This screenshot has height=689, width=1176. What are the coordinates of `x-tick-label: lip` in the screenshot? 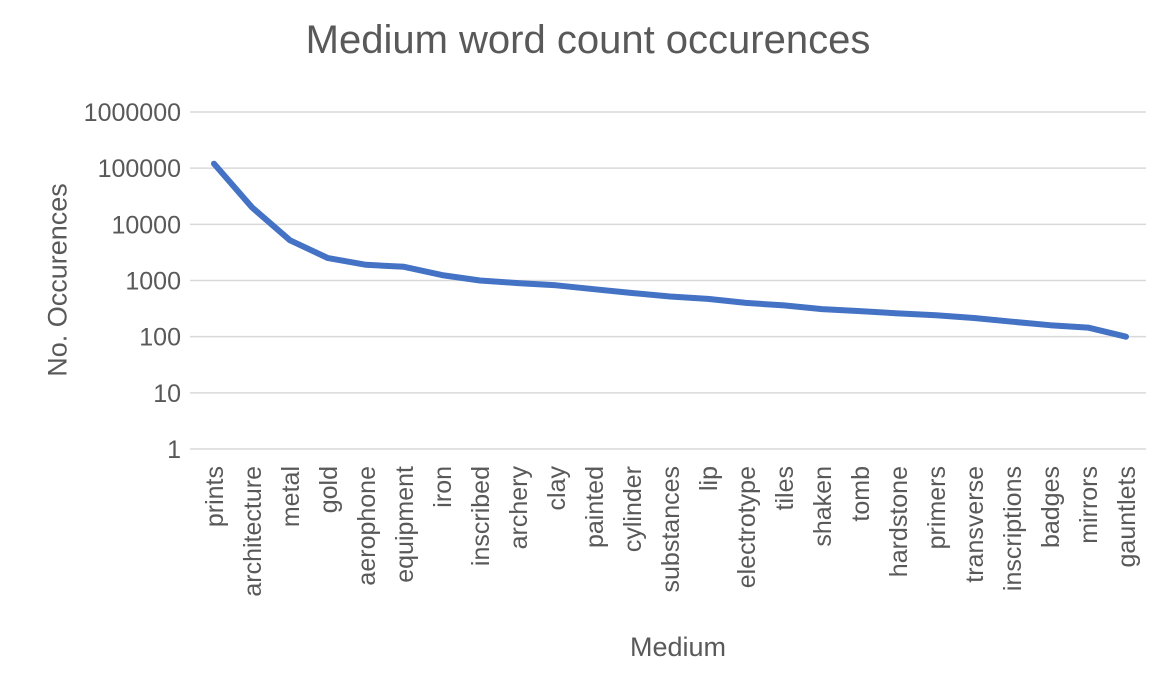 It's located at (709, 478).